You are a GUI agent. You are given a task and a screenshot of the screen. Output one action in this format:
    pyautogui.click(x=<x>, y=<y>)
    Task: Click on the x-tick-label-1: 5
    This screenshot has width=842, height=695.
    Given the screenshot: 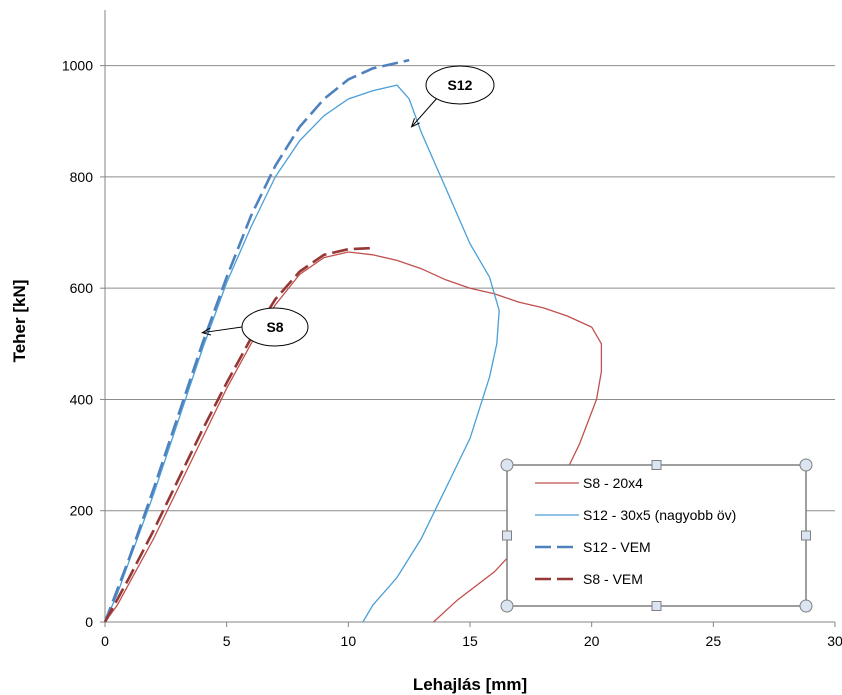 What is the action you would take?
    pyautogui.click(x=227, y=641)
    